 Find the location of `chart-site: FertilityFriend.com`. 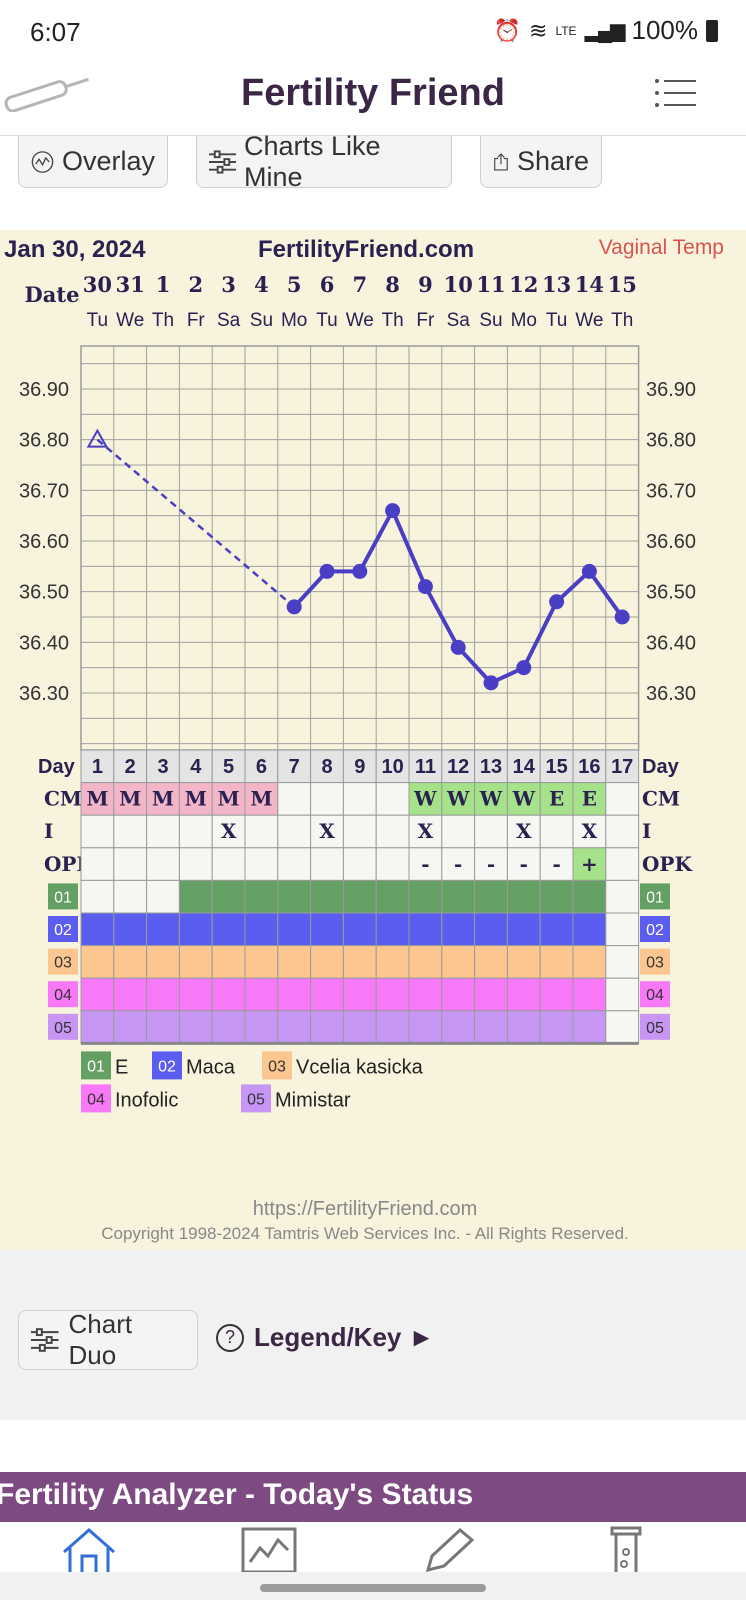

chart-site: FertilityFriend.com is located at coordinates (366, 249).